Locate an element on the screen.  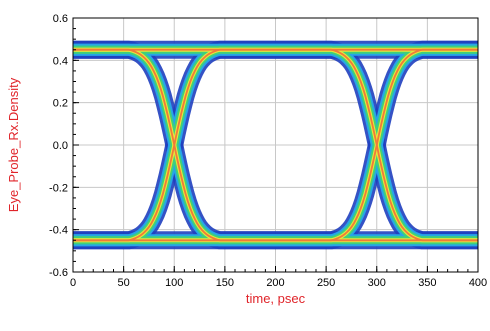
x-axis-ticks: 0 50 100 150 200 250 300 350 400 is located at coordinates (278, 277).